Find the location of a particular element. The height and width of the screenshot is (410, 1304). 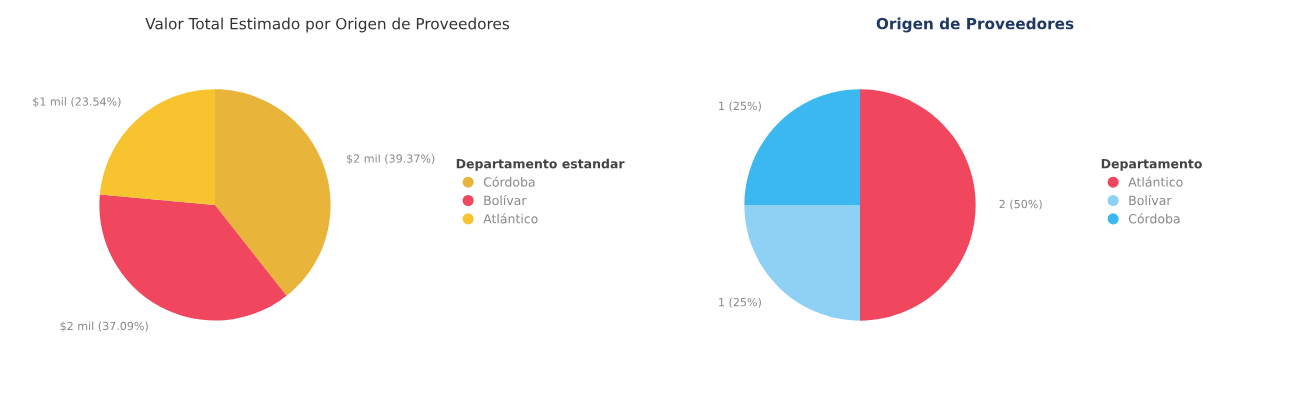

data-label: $1 mil (23.54%) is located at coordinates (77, 102).